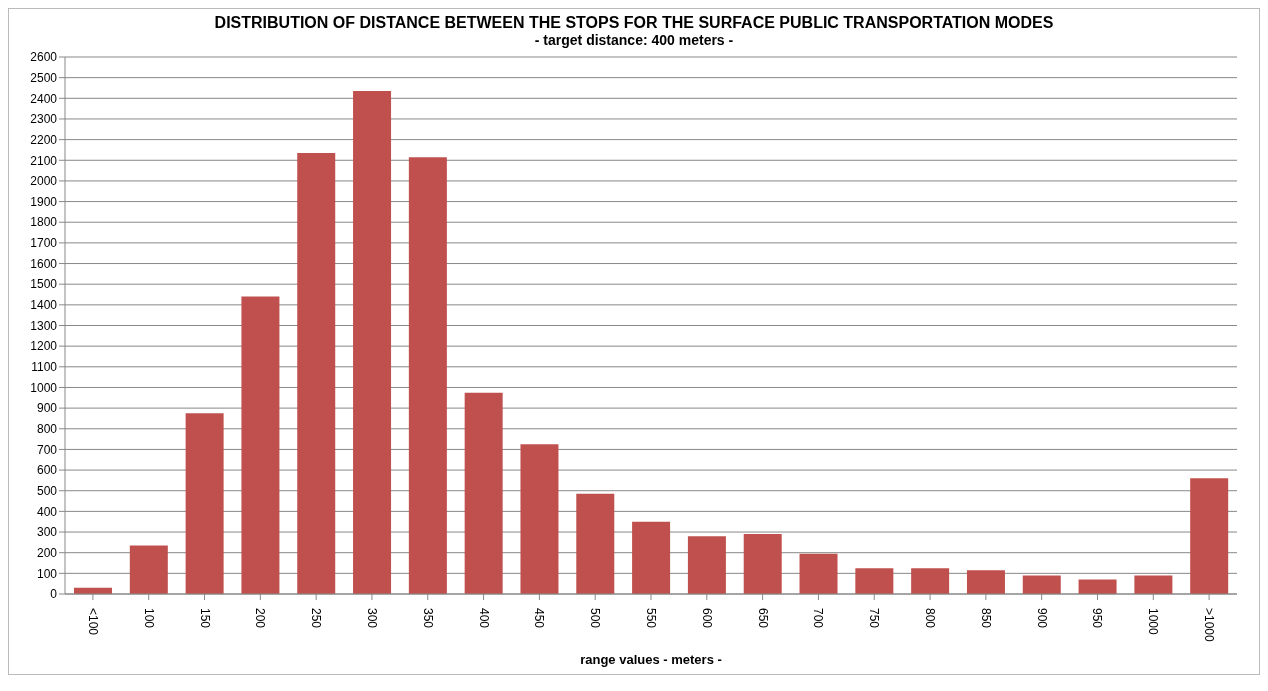  I want to click on y-tick-label: 800, so click(47, 429).